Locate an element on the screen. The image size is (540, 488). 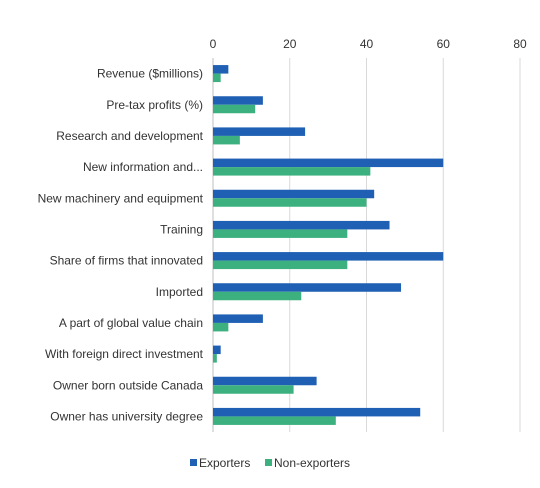
x-tick-labels: 0 20 40 60 80 is located at coordinates (368, 44).